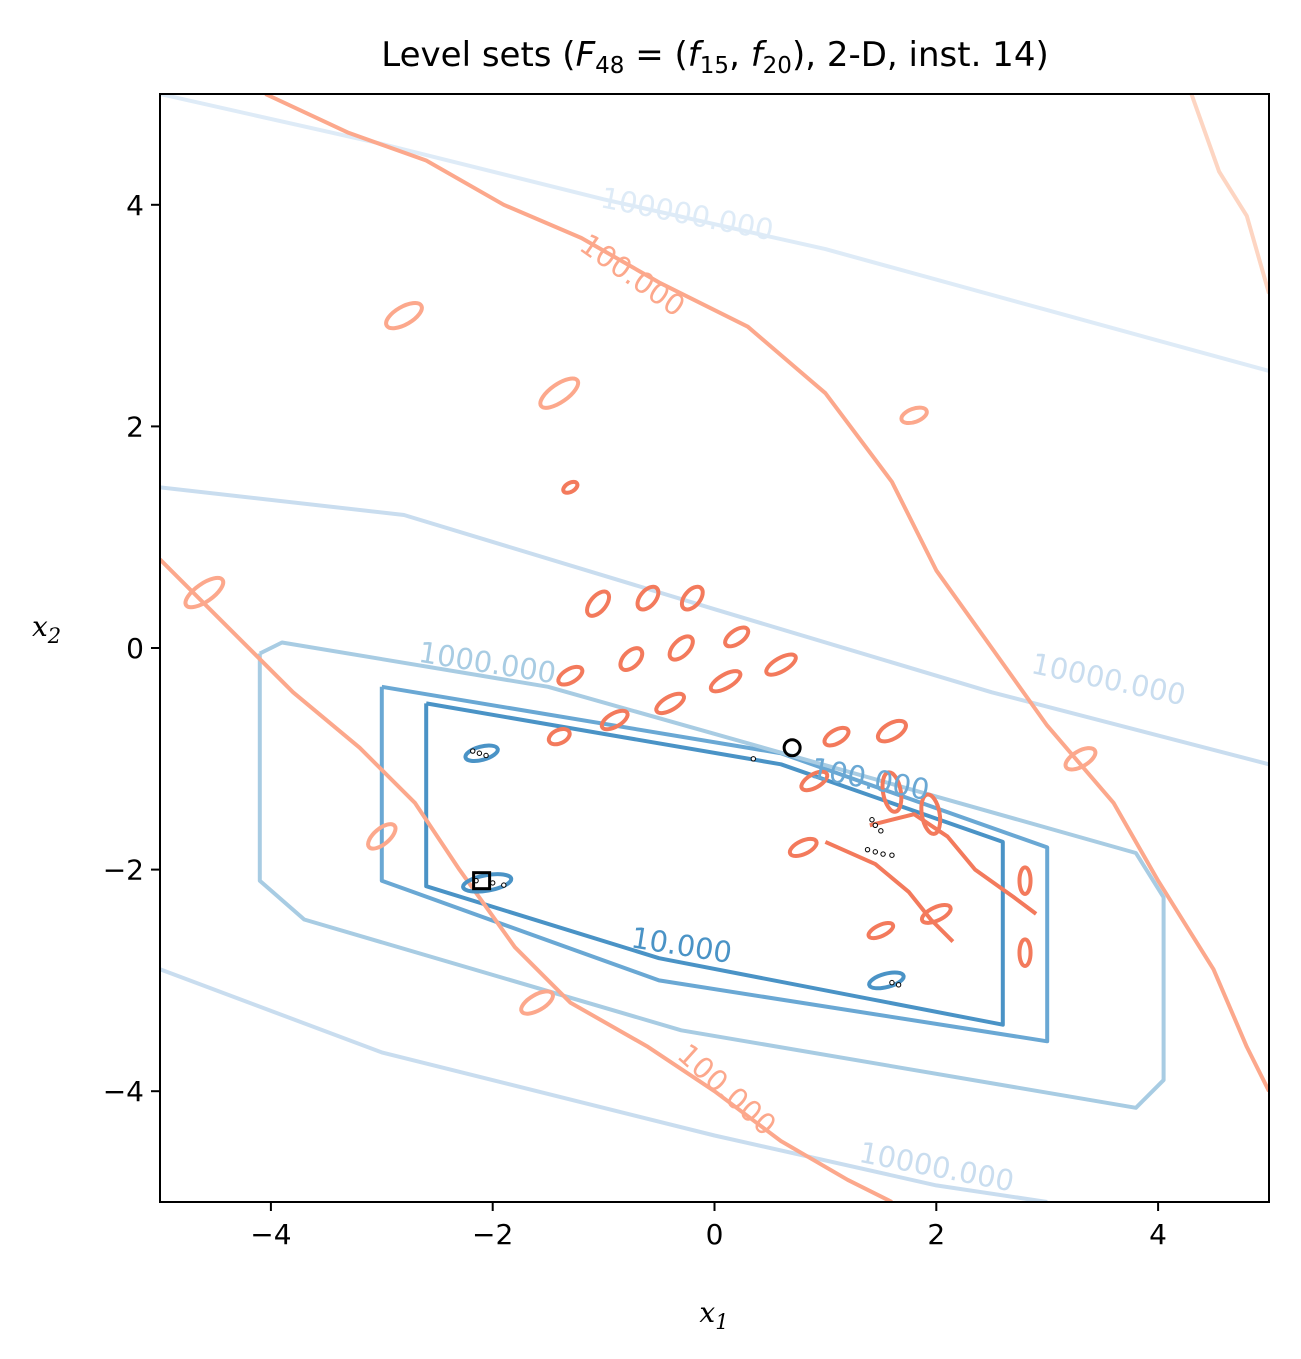  What do you see at coordinates (135, 205) in the screenshot?
I see `y-tick-label-4: 4` at bounding box center [135, 205].